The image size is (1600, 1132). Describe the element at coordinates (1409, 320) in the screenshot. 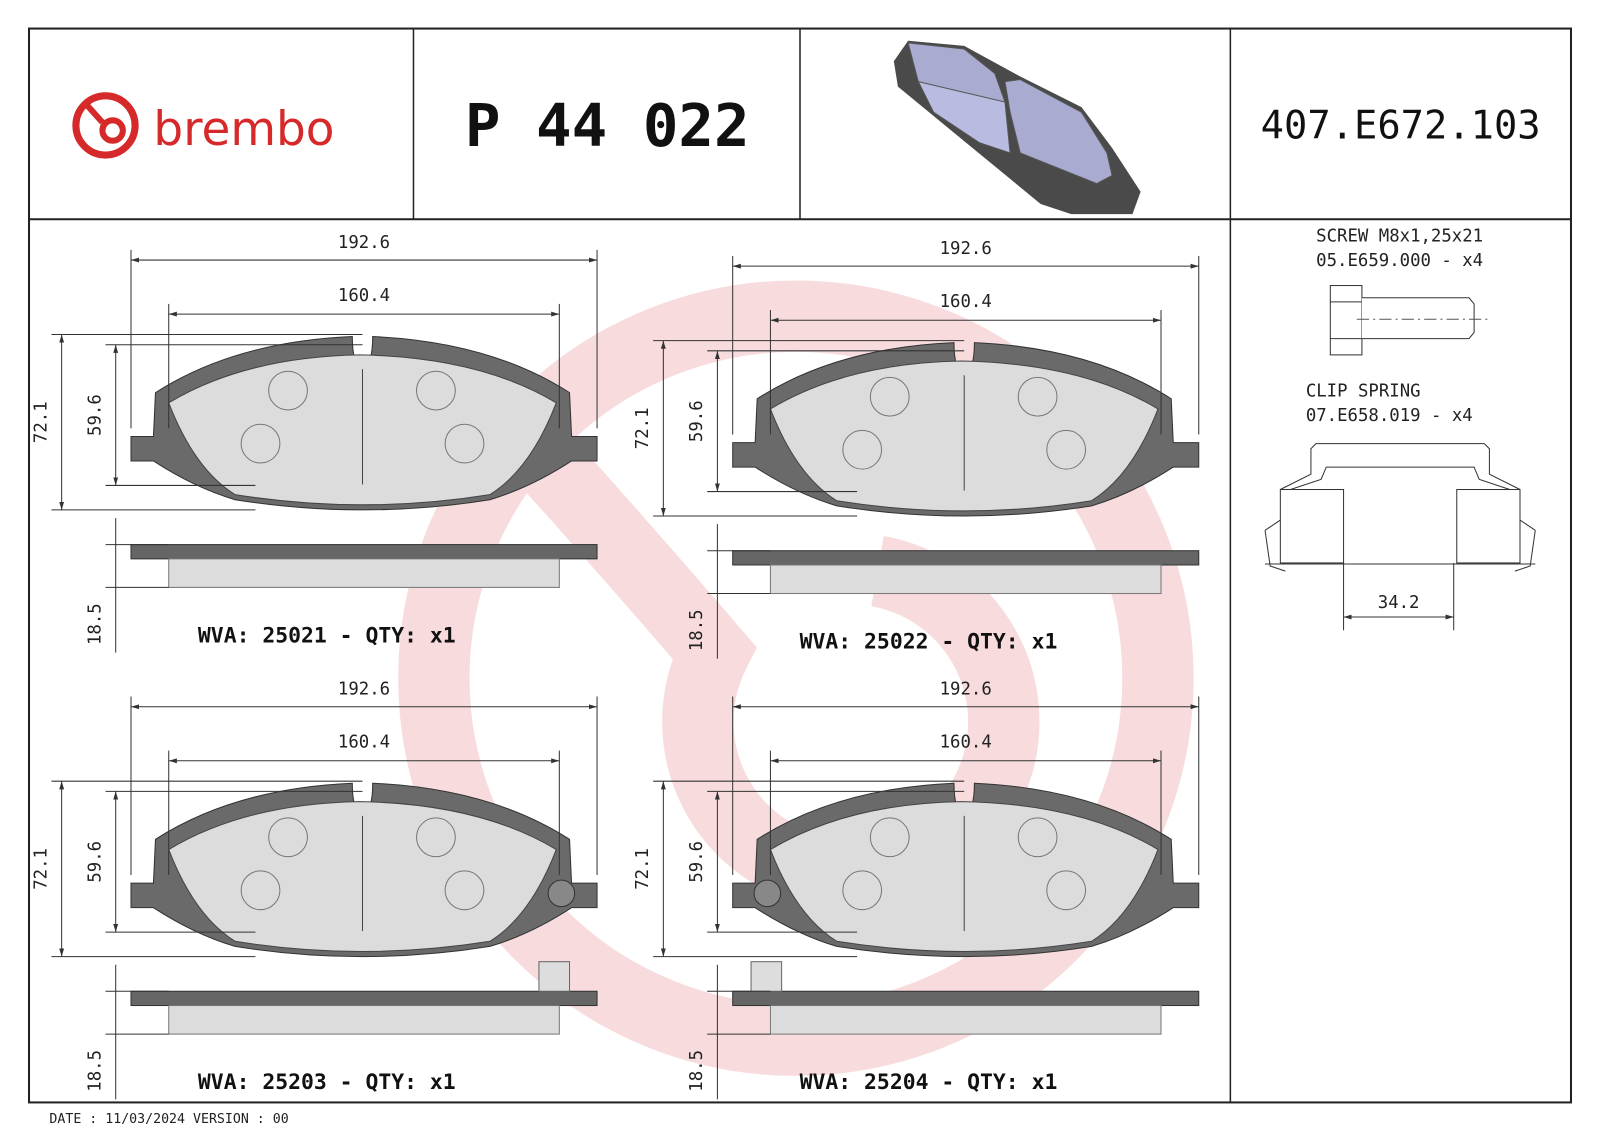

I see `screw-drawing` at that location.